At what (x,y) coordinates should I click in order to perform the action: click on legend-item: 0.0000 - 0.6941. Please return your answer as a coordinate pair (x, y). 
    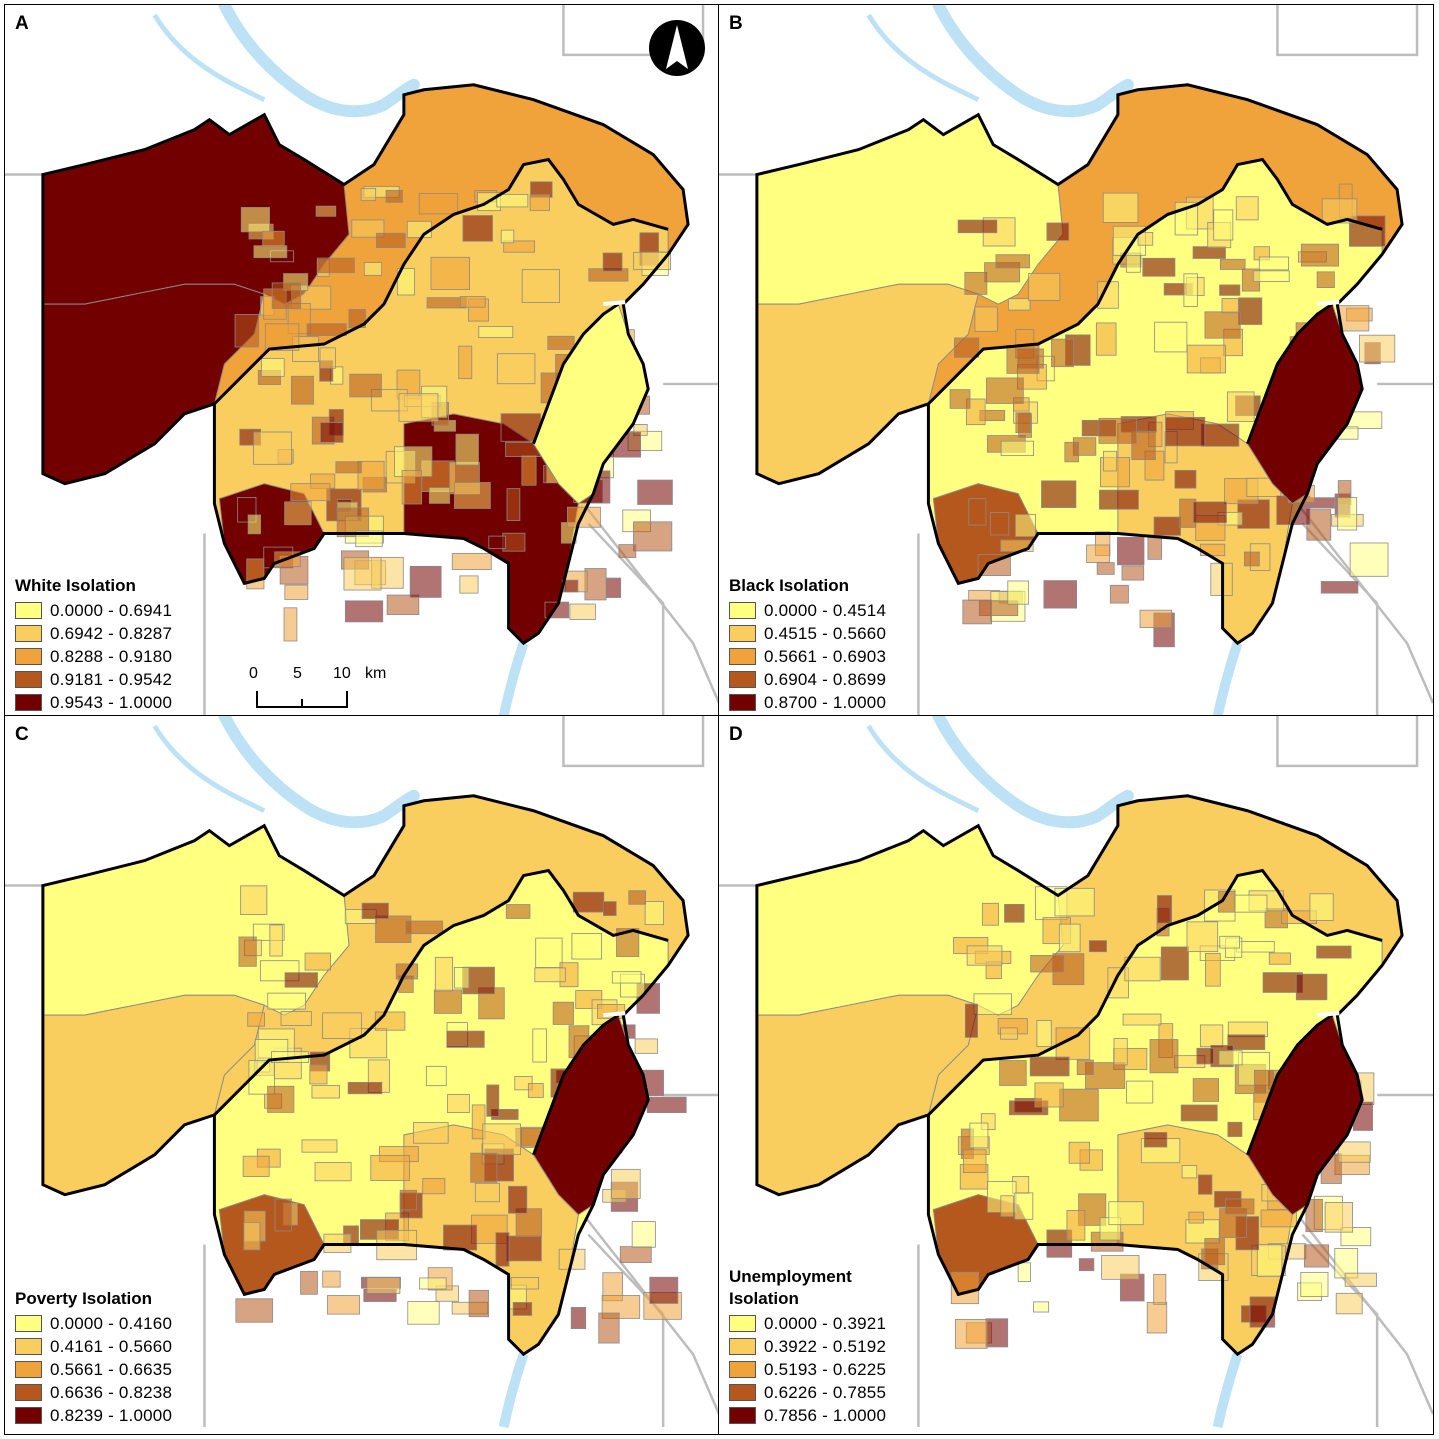
    Looking at the image, I should click on (93, 610).